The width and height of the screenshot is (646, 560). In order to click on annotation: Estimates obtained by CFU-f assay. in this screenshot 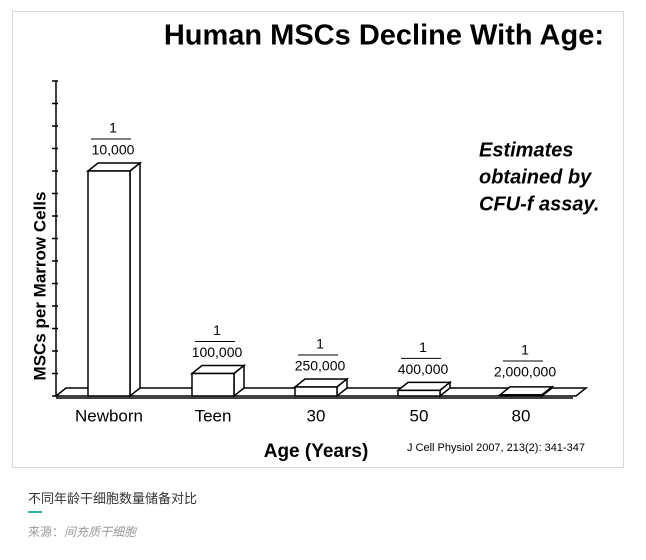, I will do `click(539, 177)`.